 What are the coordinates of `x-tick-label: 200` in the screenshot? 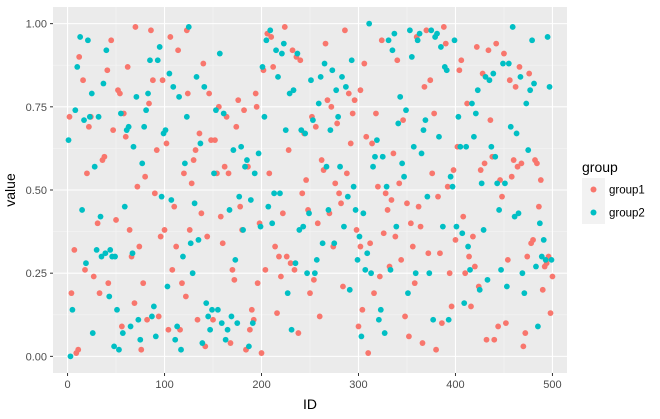 It's located at (261, 385).